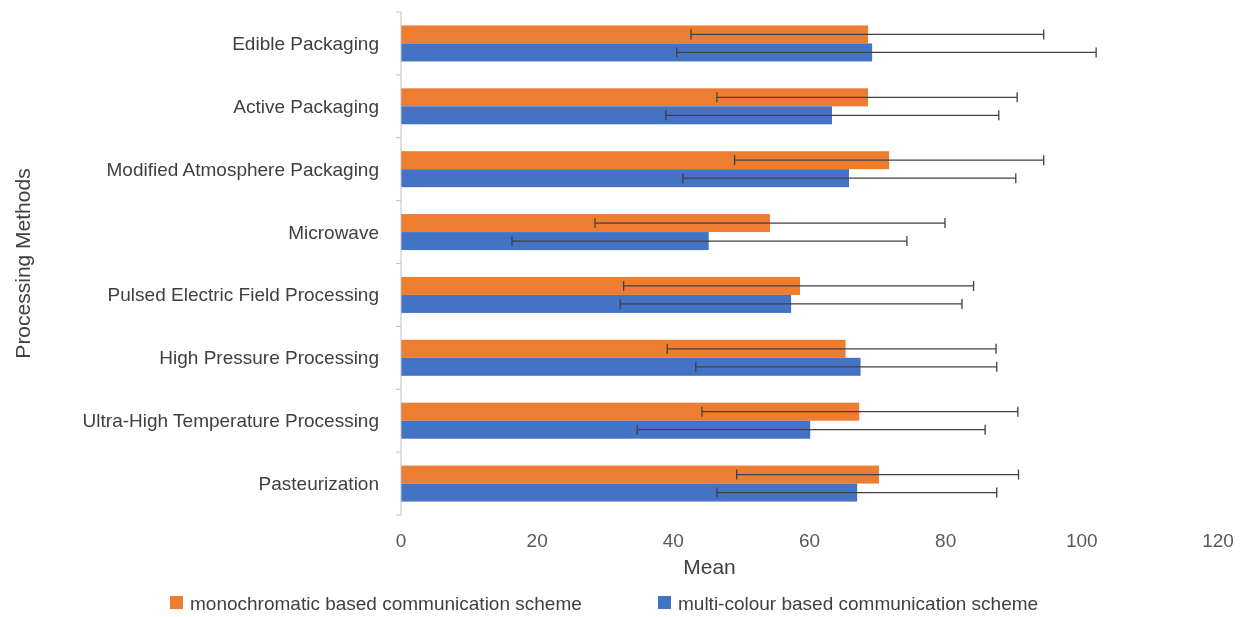 This screenshot has height=617, width=1242. I want to click on y-tick-label: Microwave, so click(333, 232).